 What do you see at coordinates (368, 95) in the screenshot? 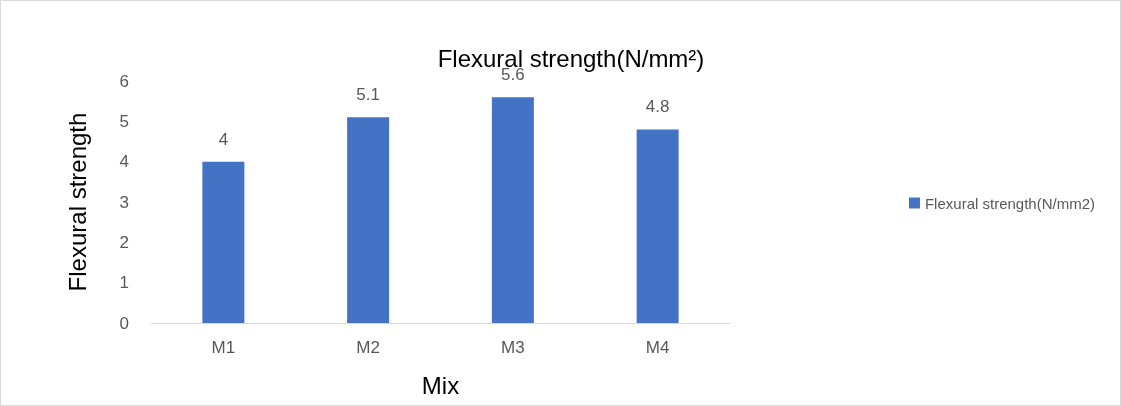
I see `data-label: 5.1` at bounding box center [368, 95].